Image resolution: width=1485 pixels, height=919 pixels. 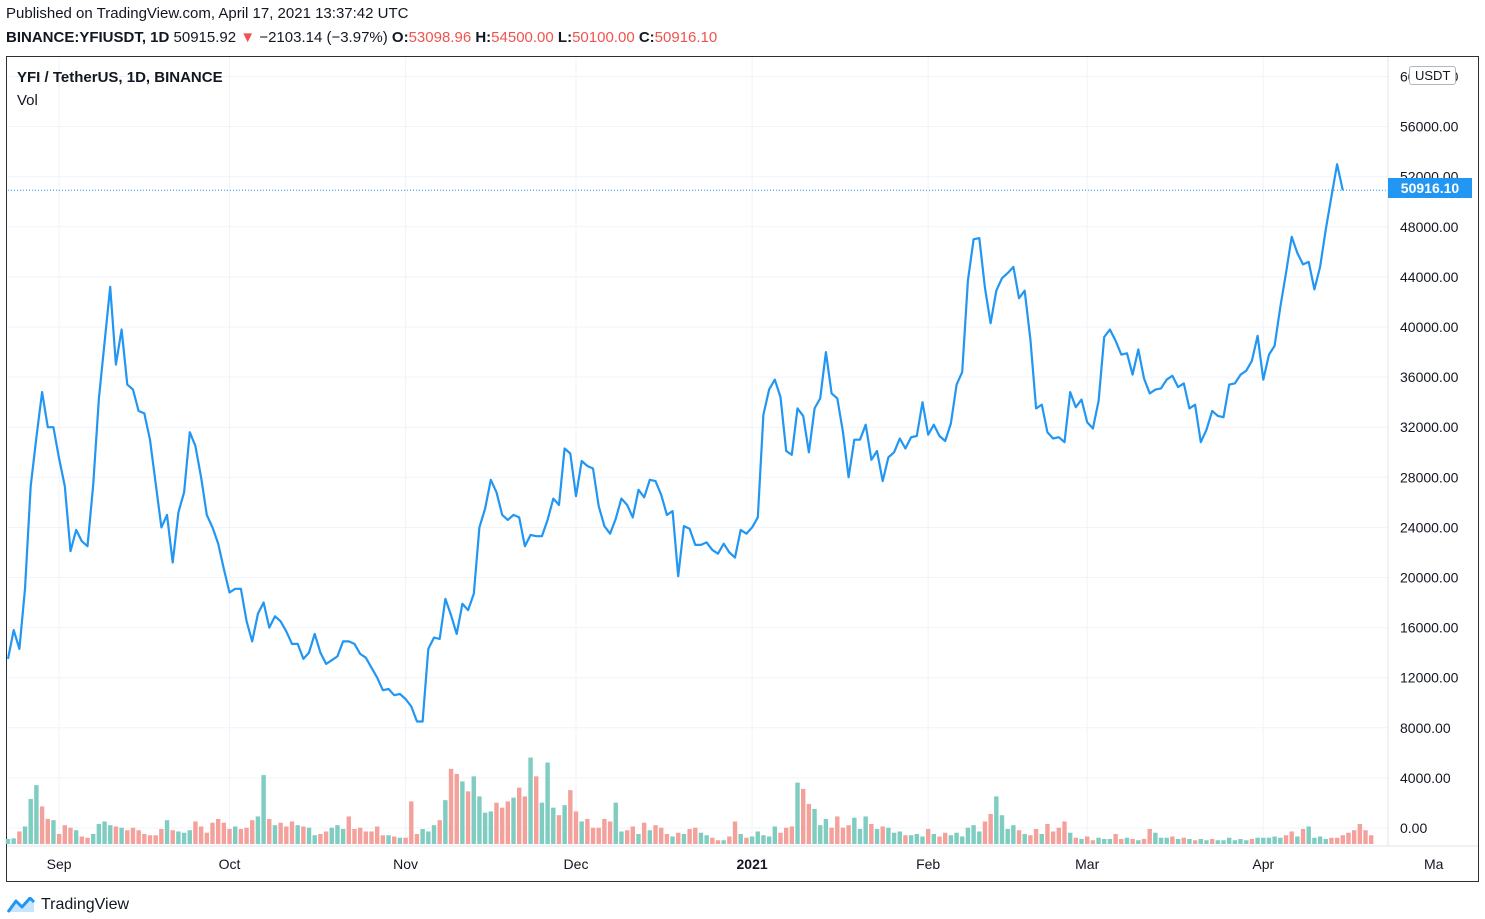 What do you see at coordinates (59, 864) in the screenshot?
I see `x-tick-label: Sep` at bounding box center [59, 864].